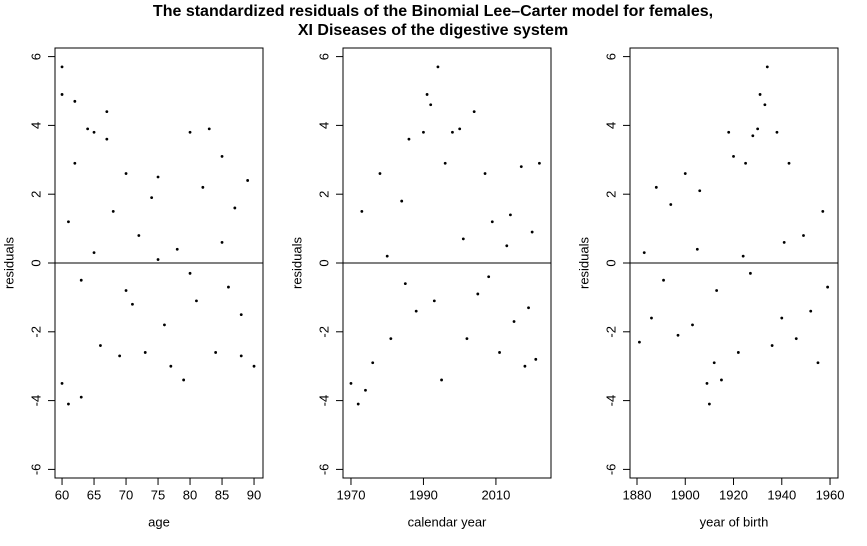 This screenshot has height=546, width=867. What do you see at coordinates (830, 494) in the screenshot?
I see `x-tick-label: 1960` at bounding box center [830, 494].